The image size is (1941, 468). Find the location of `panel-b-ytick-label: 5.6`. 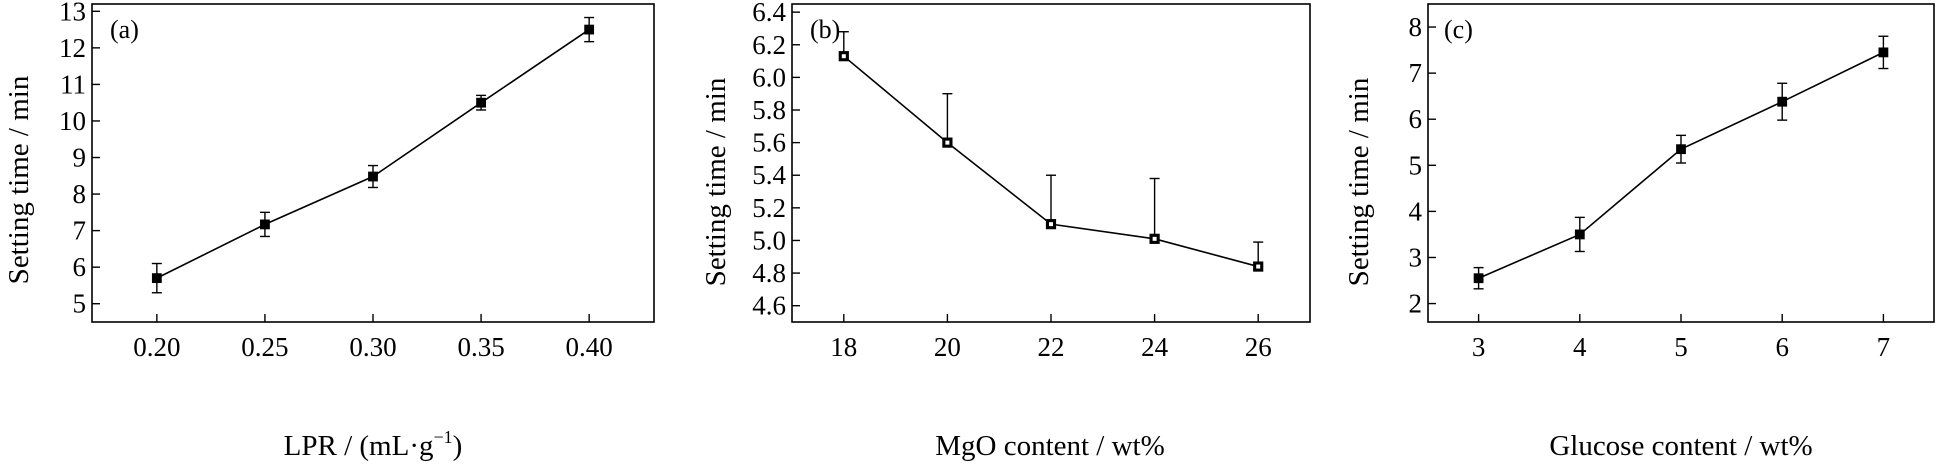

panel-b-ytick-label: 5.6 is located at coordinates (769, 143).